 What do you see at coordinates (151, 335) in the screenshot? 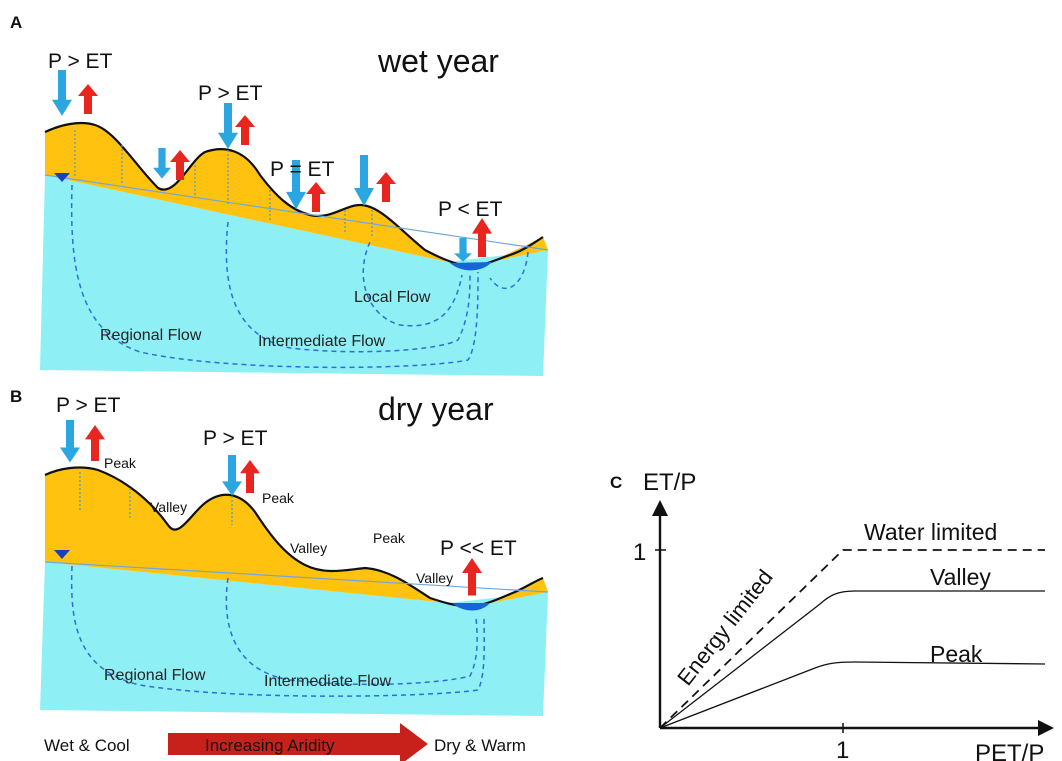
I see `flow-label-regional-a: Regional Flow` at bounding box center [151, 335].